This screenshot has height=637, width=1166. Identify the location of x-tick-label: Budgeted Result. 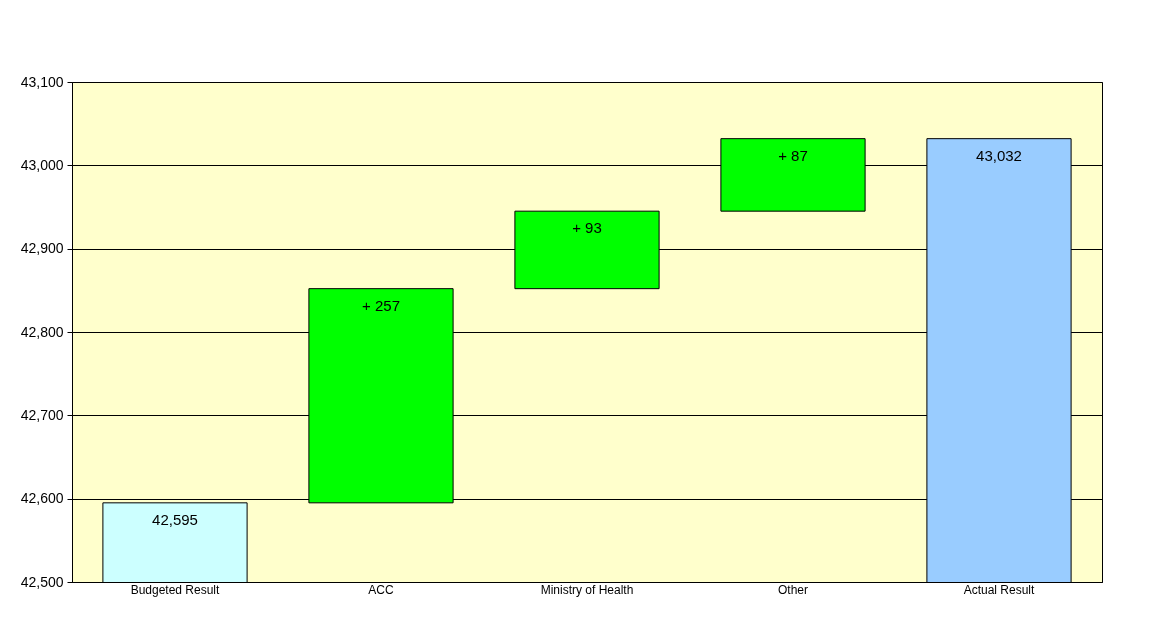
(175, 589).